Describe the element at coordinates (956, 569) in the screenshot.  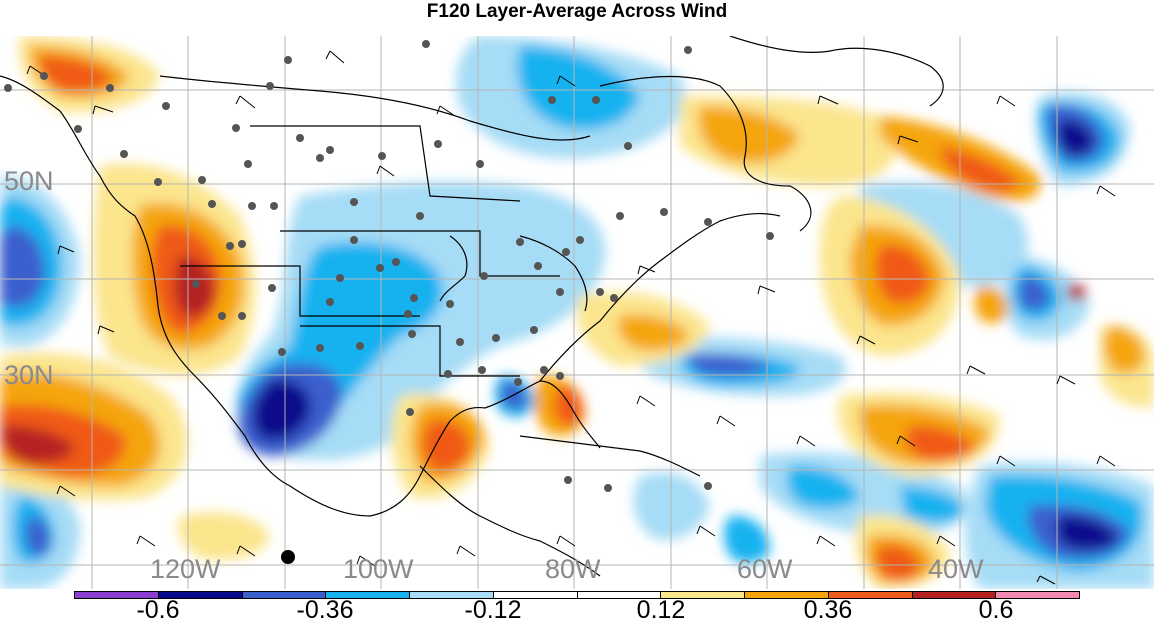
I see `lon-label-40w: 40W` at that location.